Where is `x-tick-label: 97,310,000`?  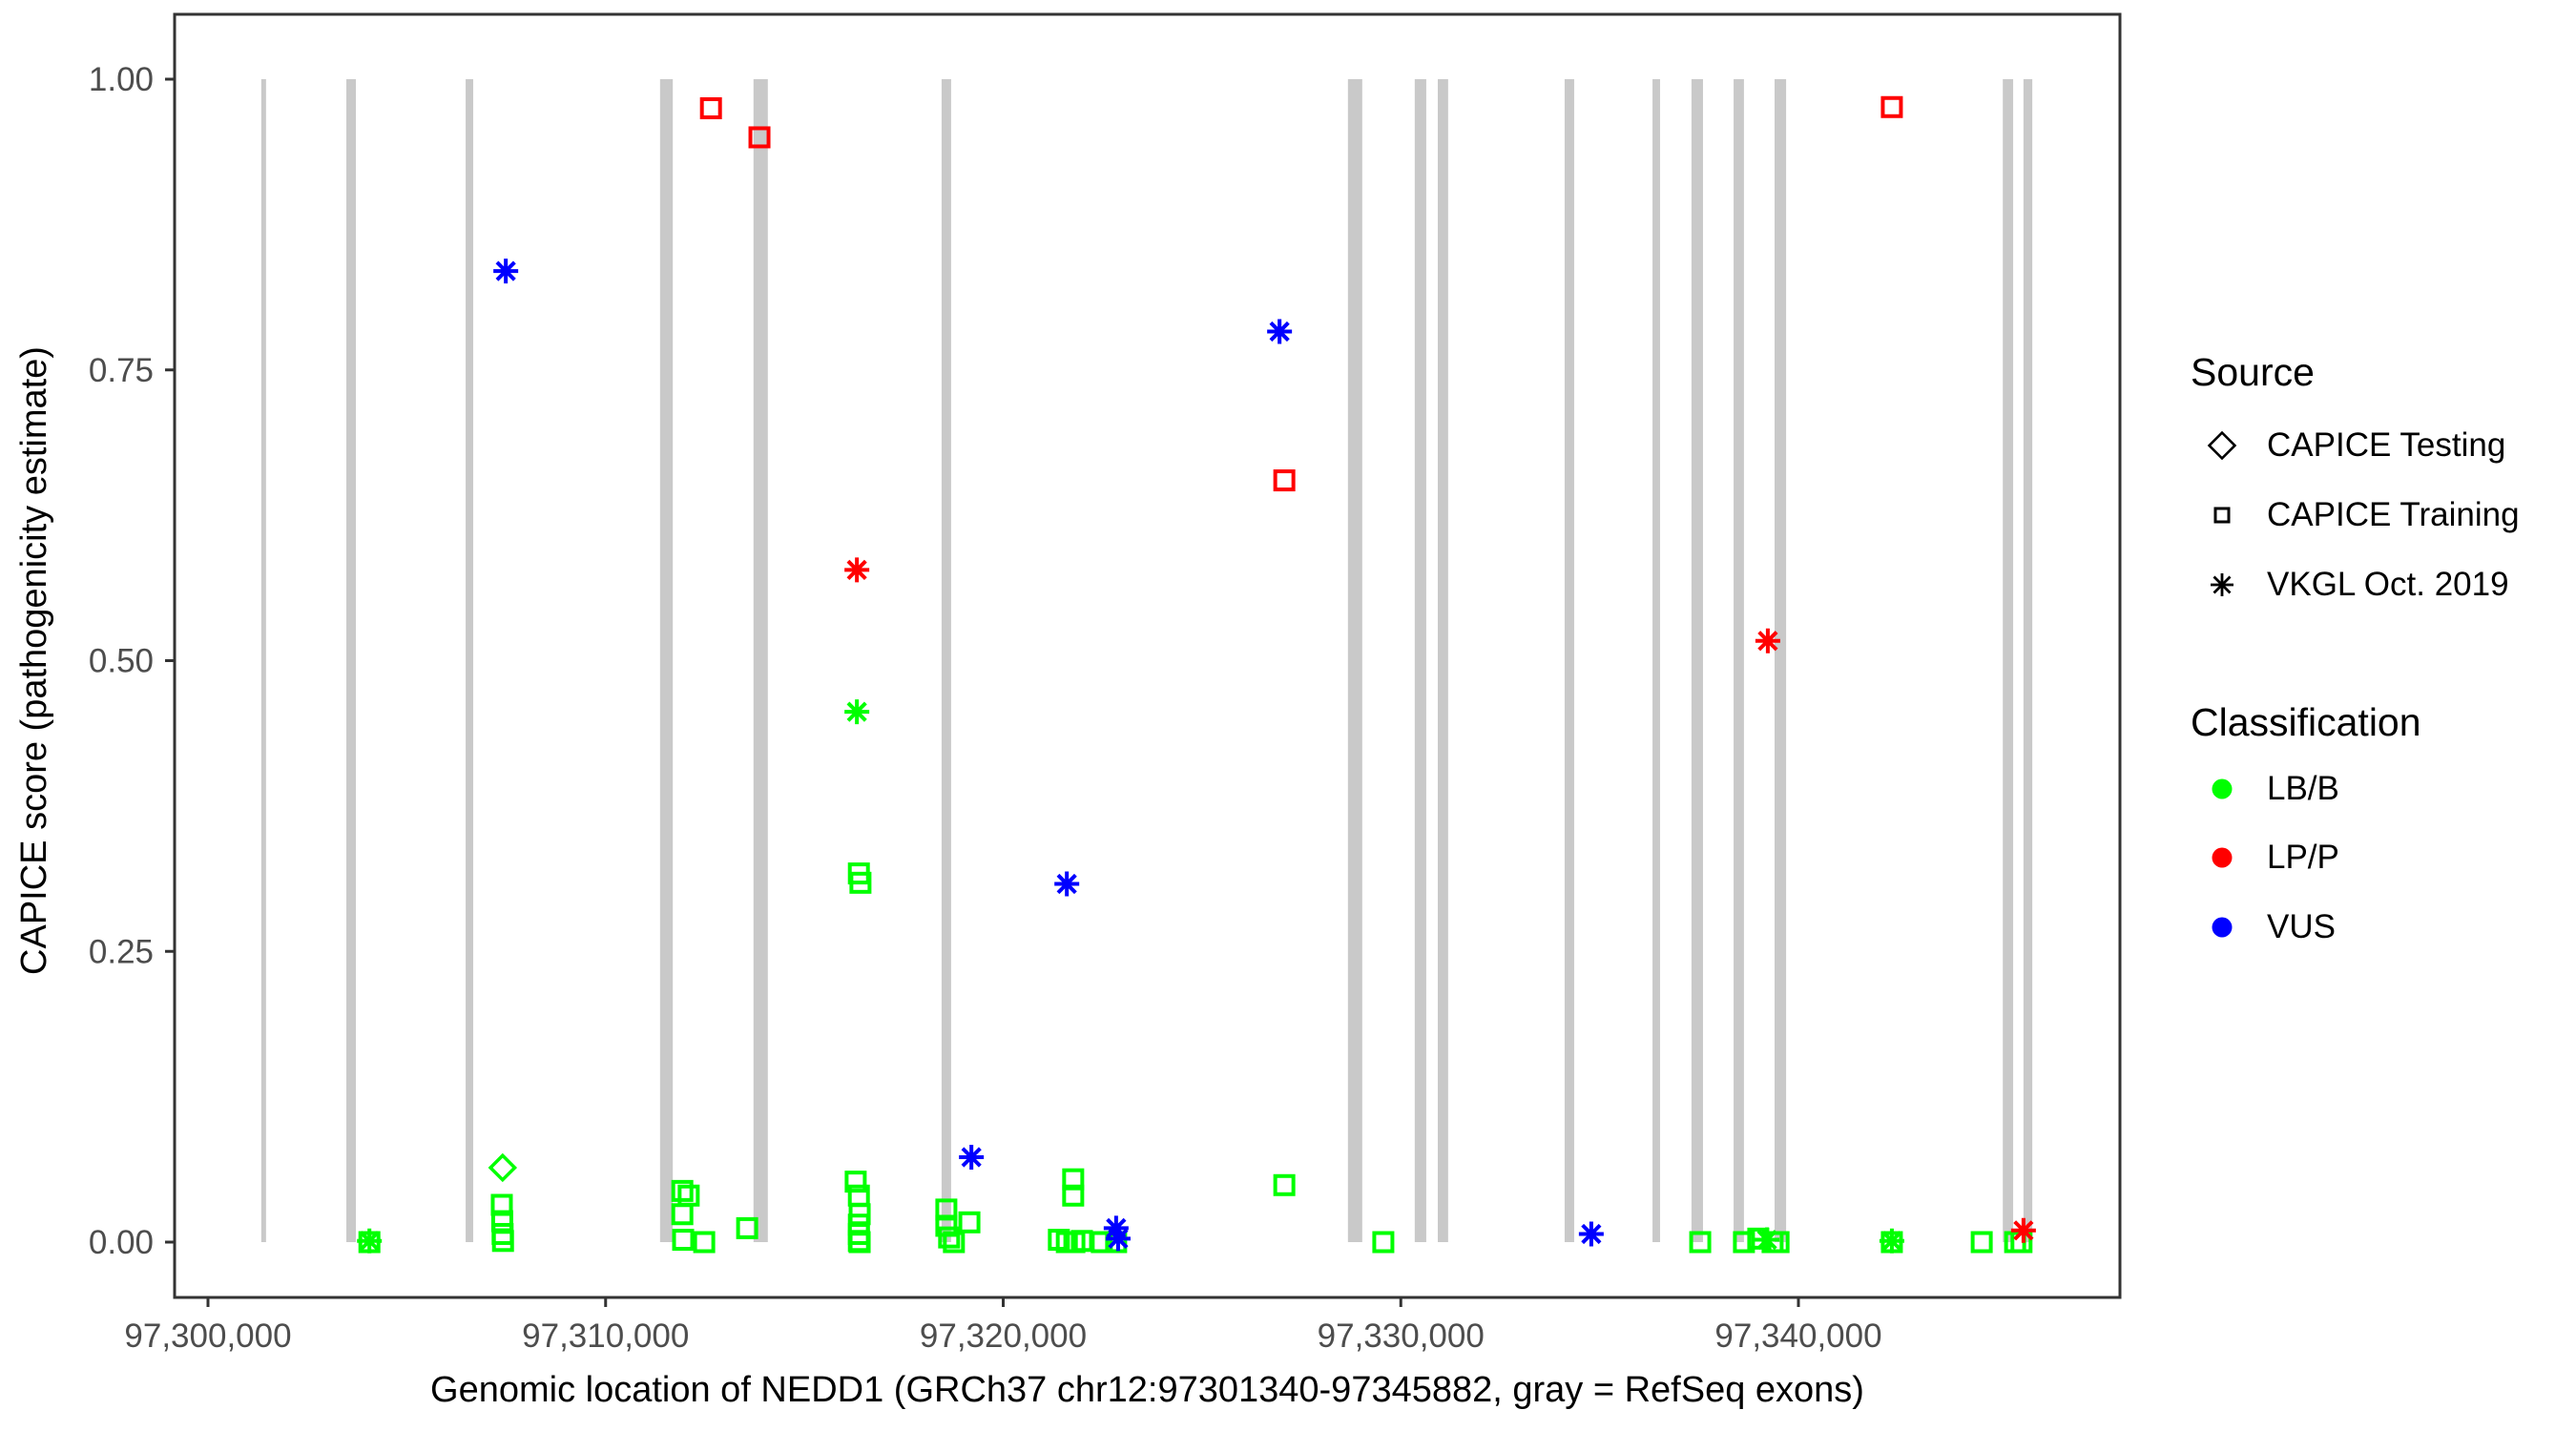 x-tick-label: 97,310,000 is located at coordinates (605, 1336).